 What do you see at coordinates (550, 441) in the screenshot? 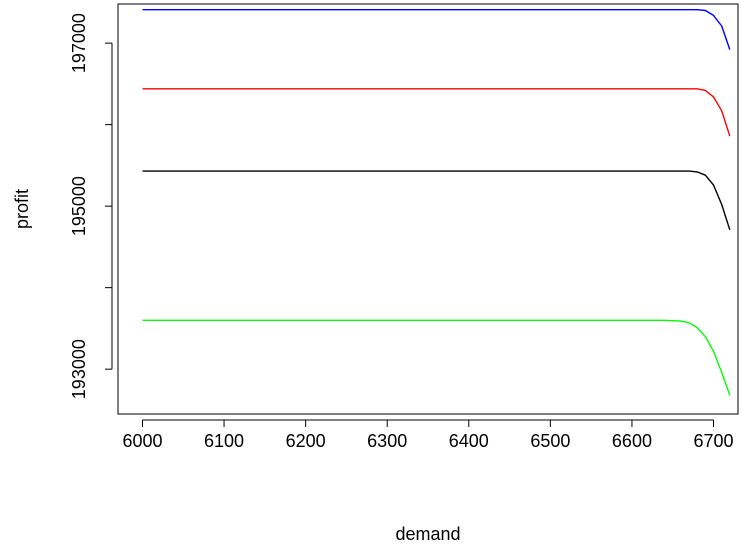
I see `x-tick-label: 6500` at bounding box center [550, 441].